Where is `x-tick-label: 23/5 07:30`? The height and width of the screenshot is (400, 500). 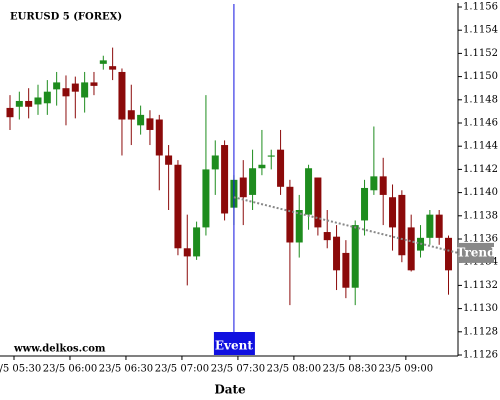 x-tick-label: 23/5 07:30 is located at coordinates (238, 369).